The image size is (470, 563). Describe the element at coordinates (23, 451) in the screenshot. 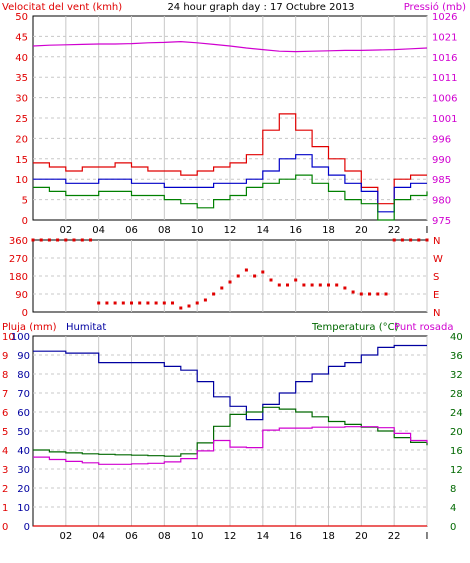

I see `y-tick-label: 40` at that location.